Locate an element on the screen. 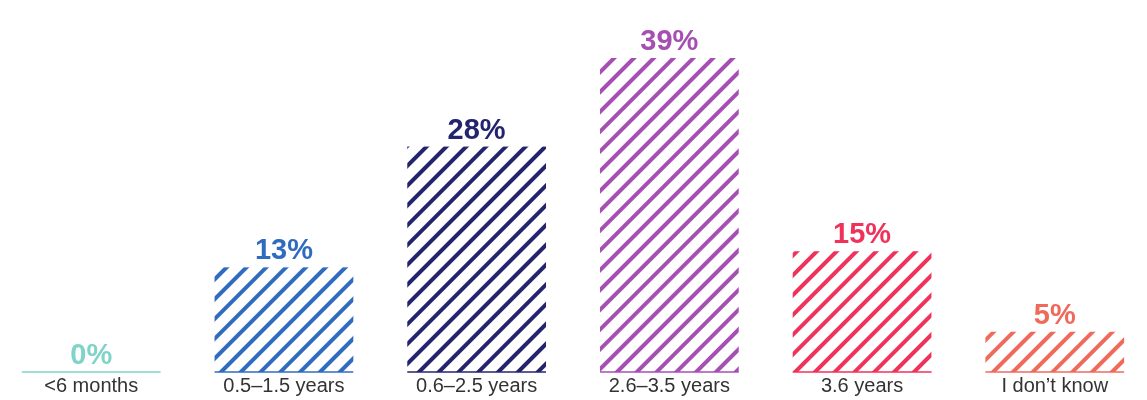 The height and width of the screenshot is (400, 1147). data-label: 13% is located at coordinates (284, 249).